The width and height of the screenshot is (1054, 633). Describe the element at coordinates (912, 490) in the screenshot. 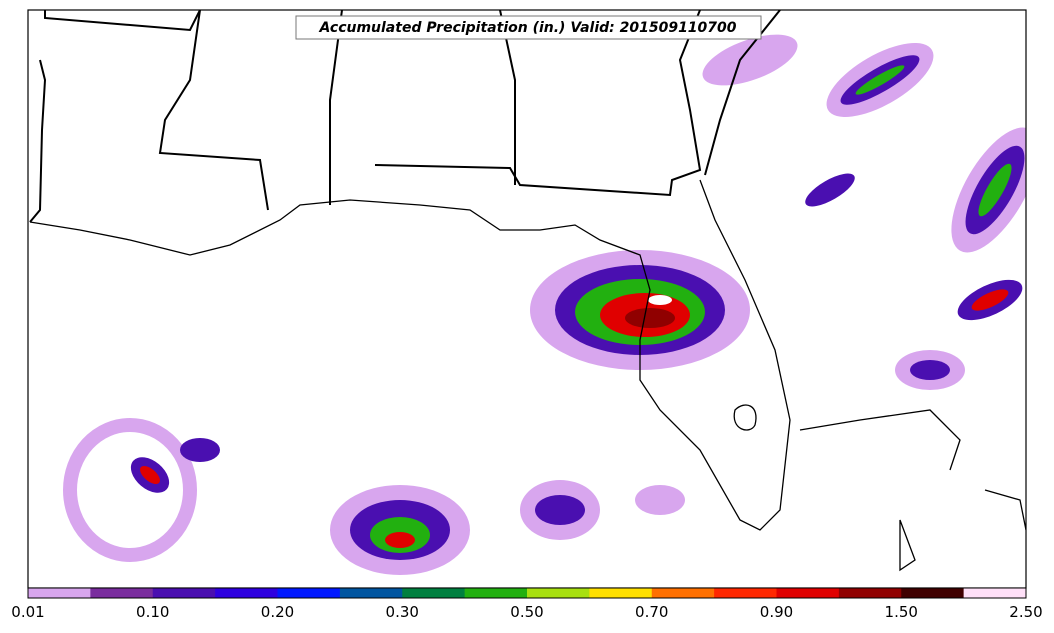

I see `islands` at that location.